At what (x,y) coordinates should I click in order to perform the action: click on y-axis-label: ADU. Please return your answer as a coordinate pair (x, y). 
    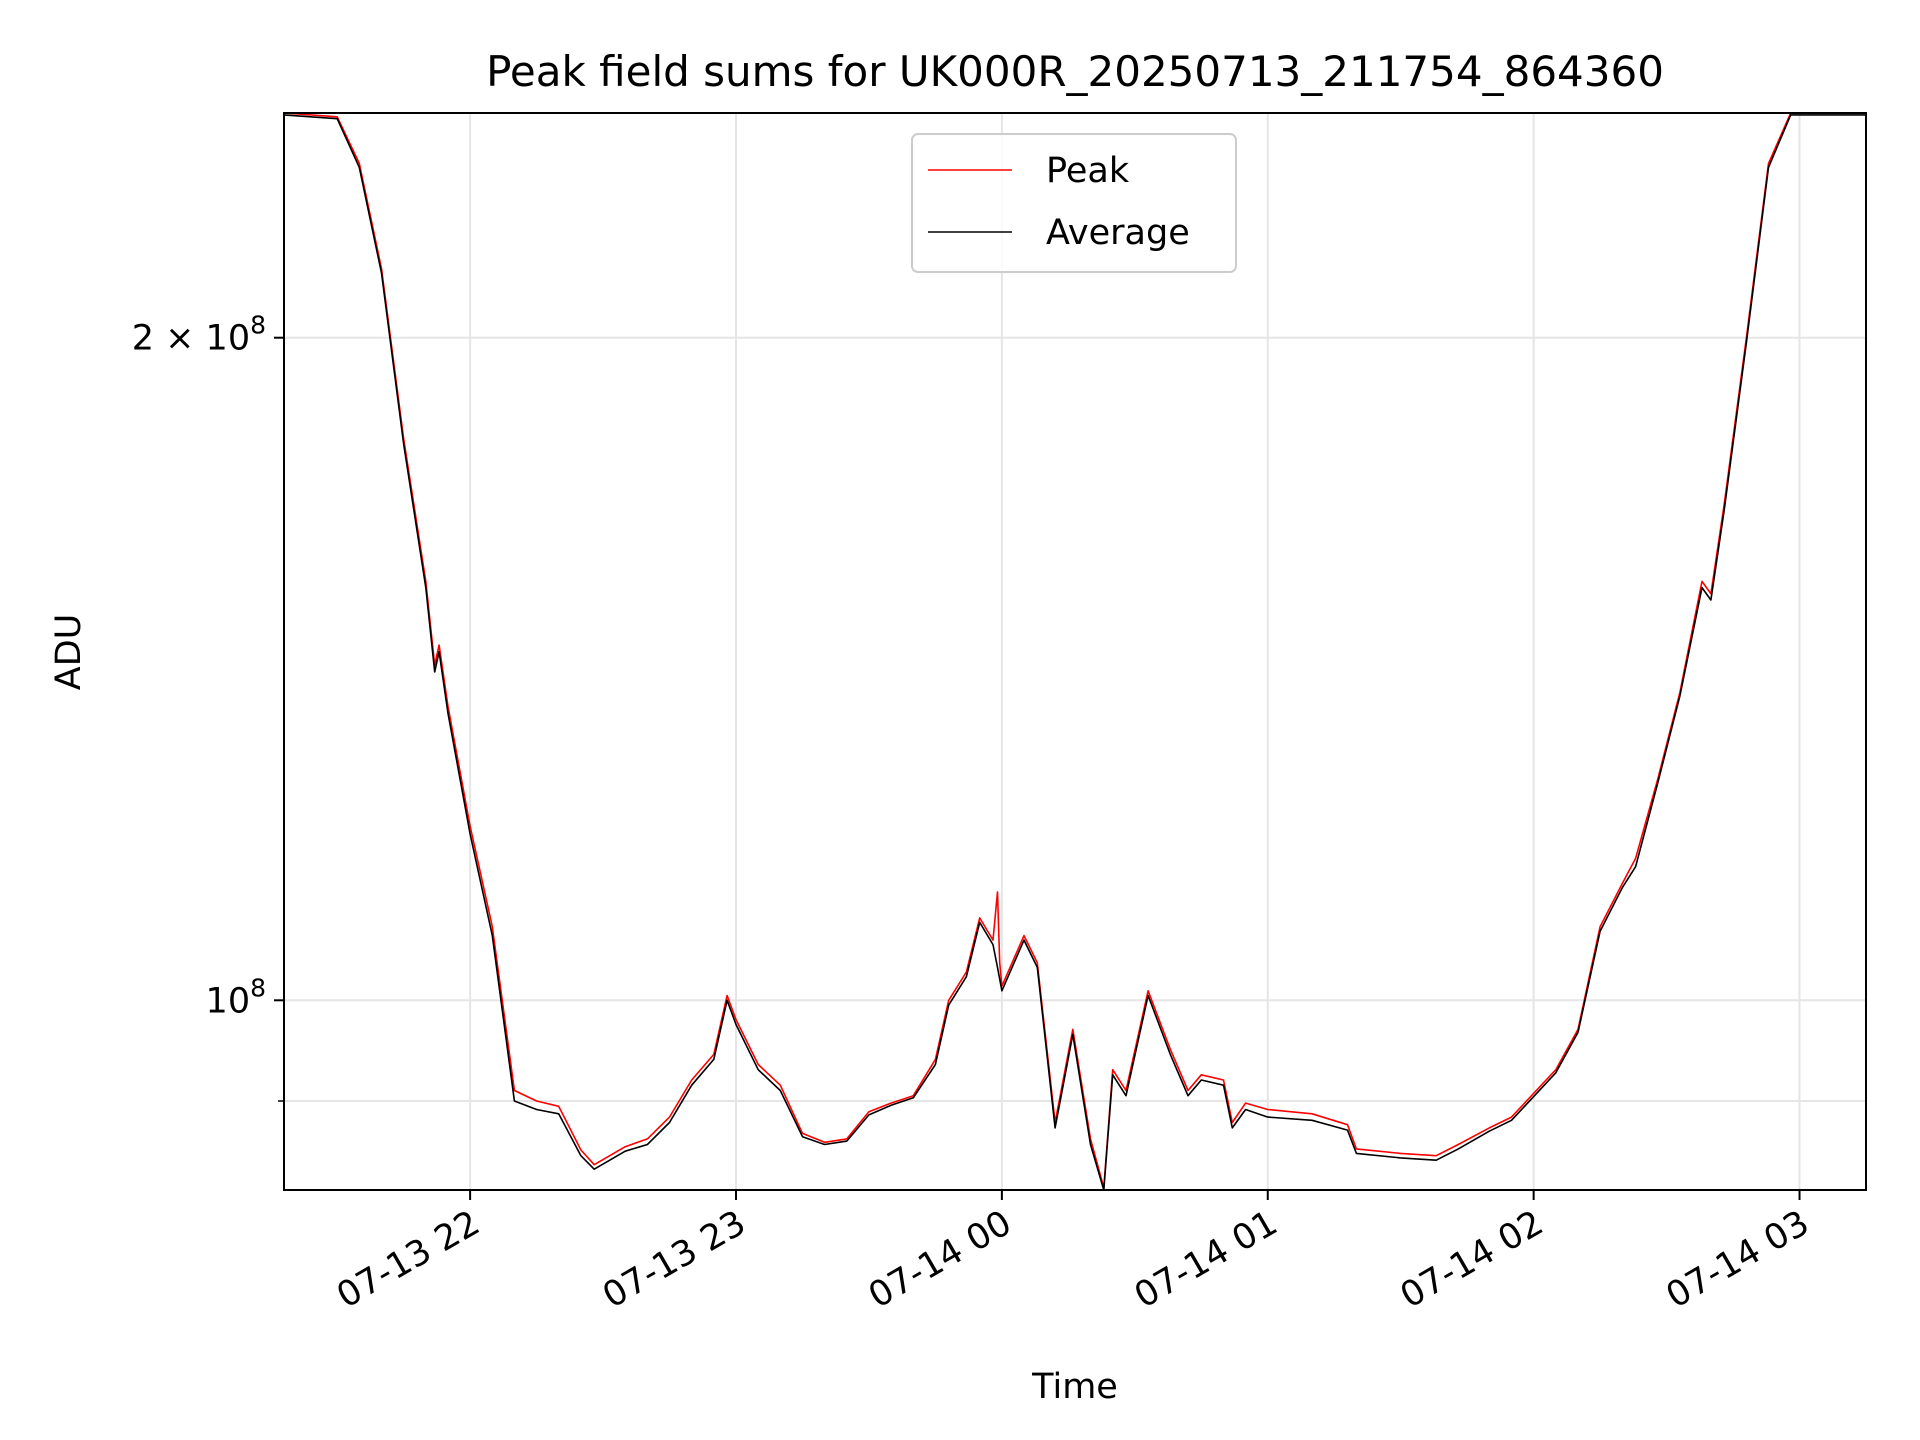
    Looking at the image, I should click on (69, 652).